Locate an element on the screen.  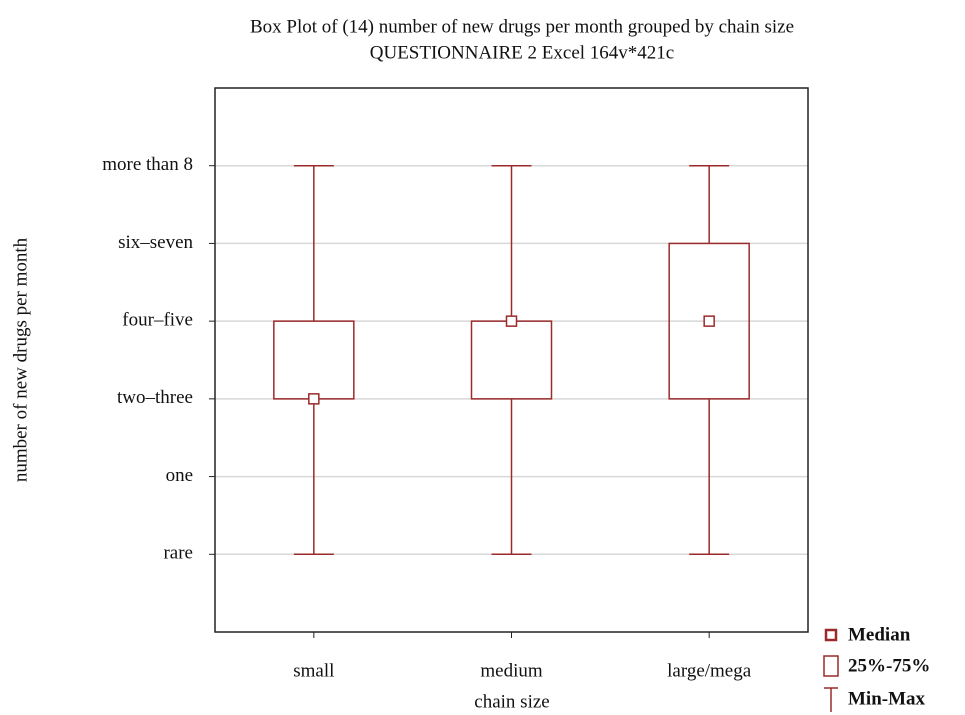
y-tick-label: rare is located at coordinates (178, 553).